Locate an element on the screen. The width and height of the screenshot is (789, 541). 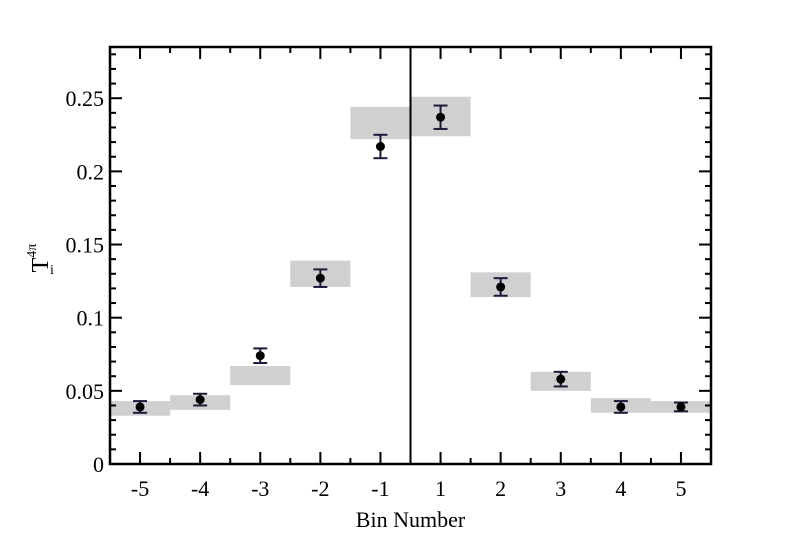
x-tick-labels: -5 -4 -3 -2 -1 1 2 3 4 5 is located at coordinates (409, 488).